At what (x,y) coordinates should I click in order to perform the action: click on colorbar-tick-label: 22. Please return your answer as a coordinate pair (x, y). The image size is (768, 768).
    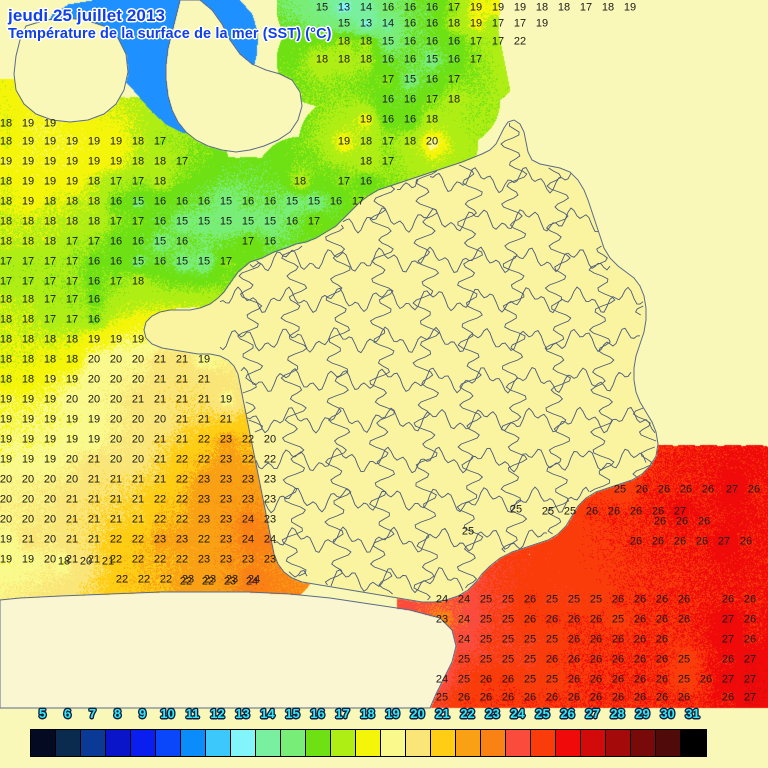
    Looking at the image, I should click on (467, 713).